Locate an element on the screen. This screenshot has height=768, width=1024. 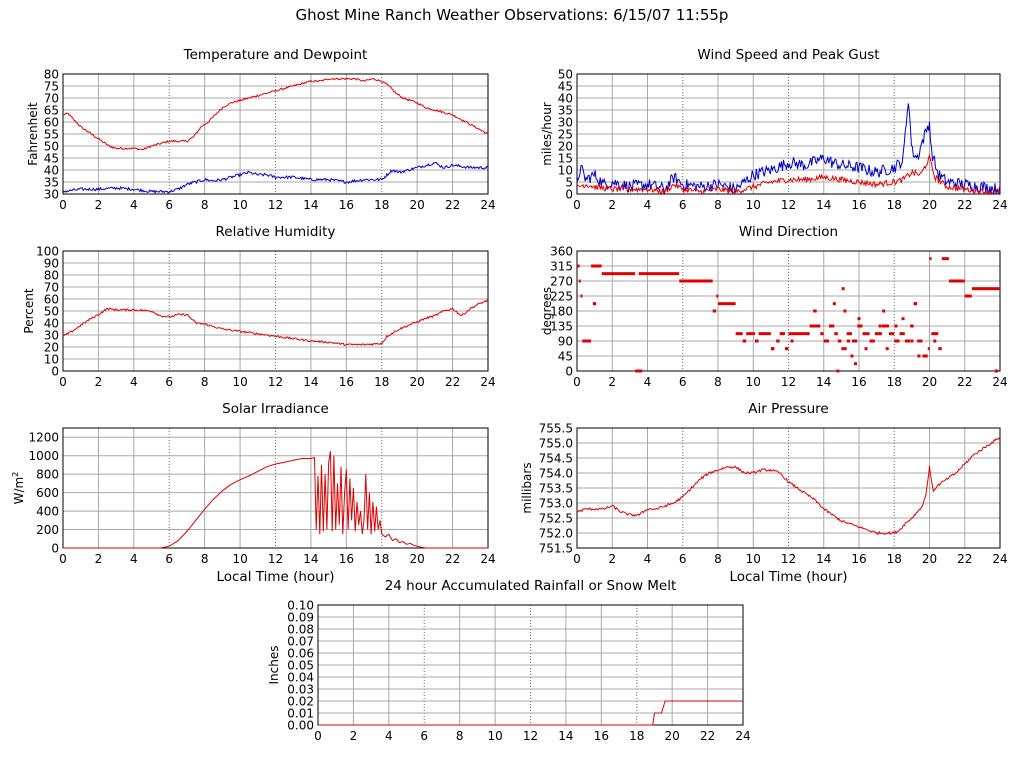
temp-y-tick-label: 50 is located at coordinates (51, 147).